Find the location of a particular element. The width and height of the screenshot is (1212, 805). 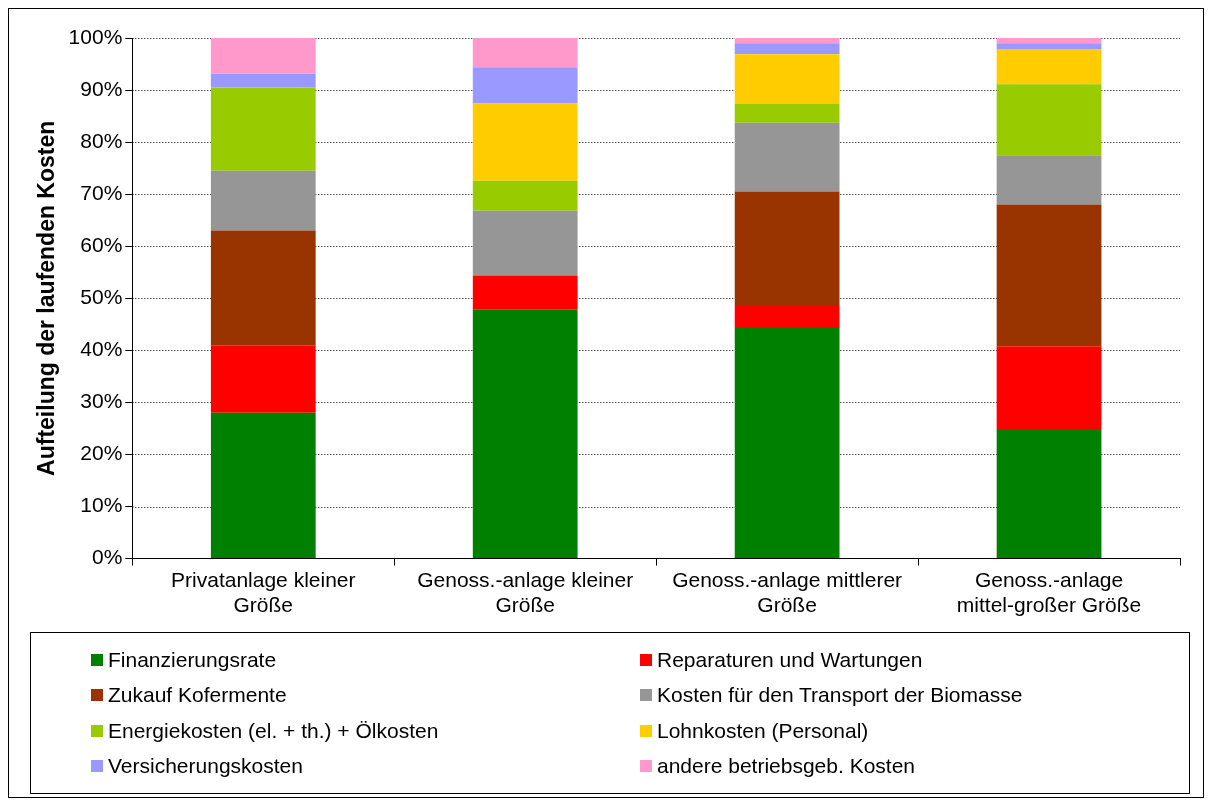

legend-label: Reparaturen und Wartungen is located at coordinates (790, 660).